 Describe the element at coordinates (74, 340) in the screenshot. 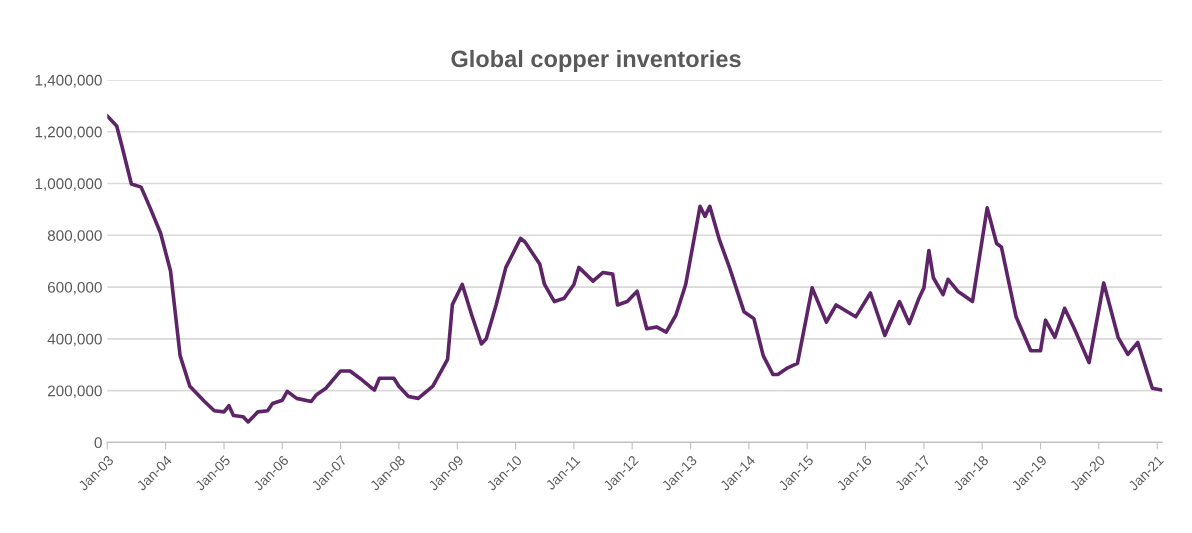

I see `y-tick-label: 400,000` at that location.